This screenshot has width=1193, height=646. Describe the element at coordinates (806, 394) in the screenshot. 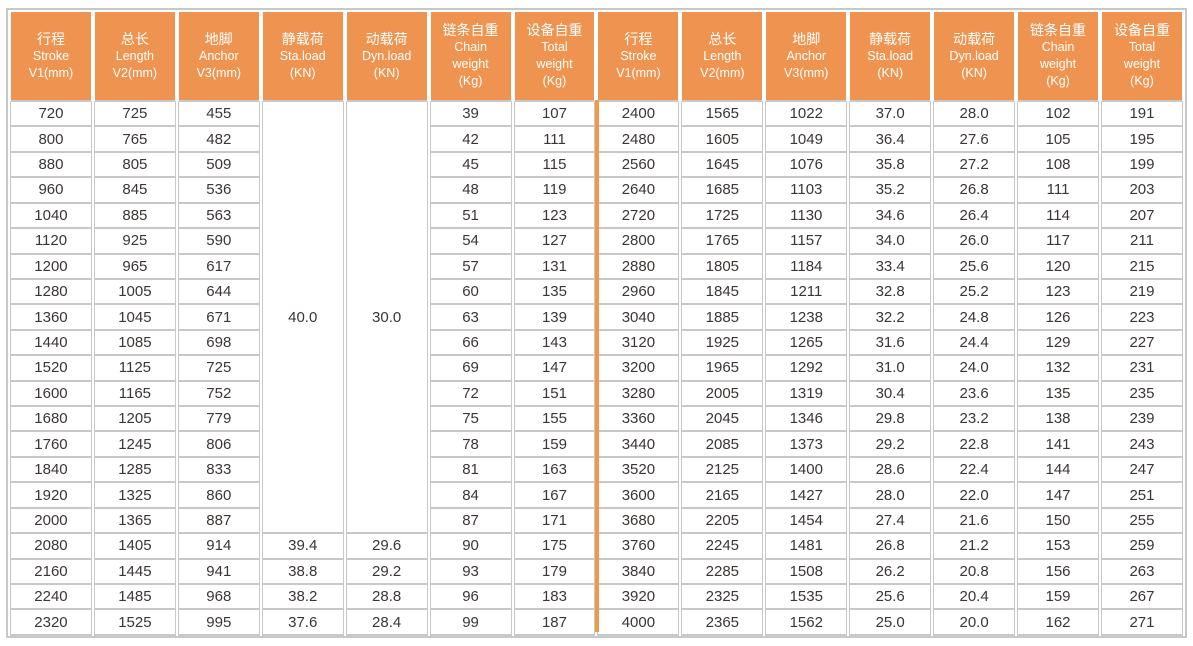

I see `cell-right-anchor: 1319` at that location.